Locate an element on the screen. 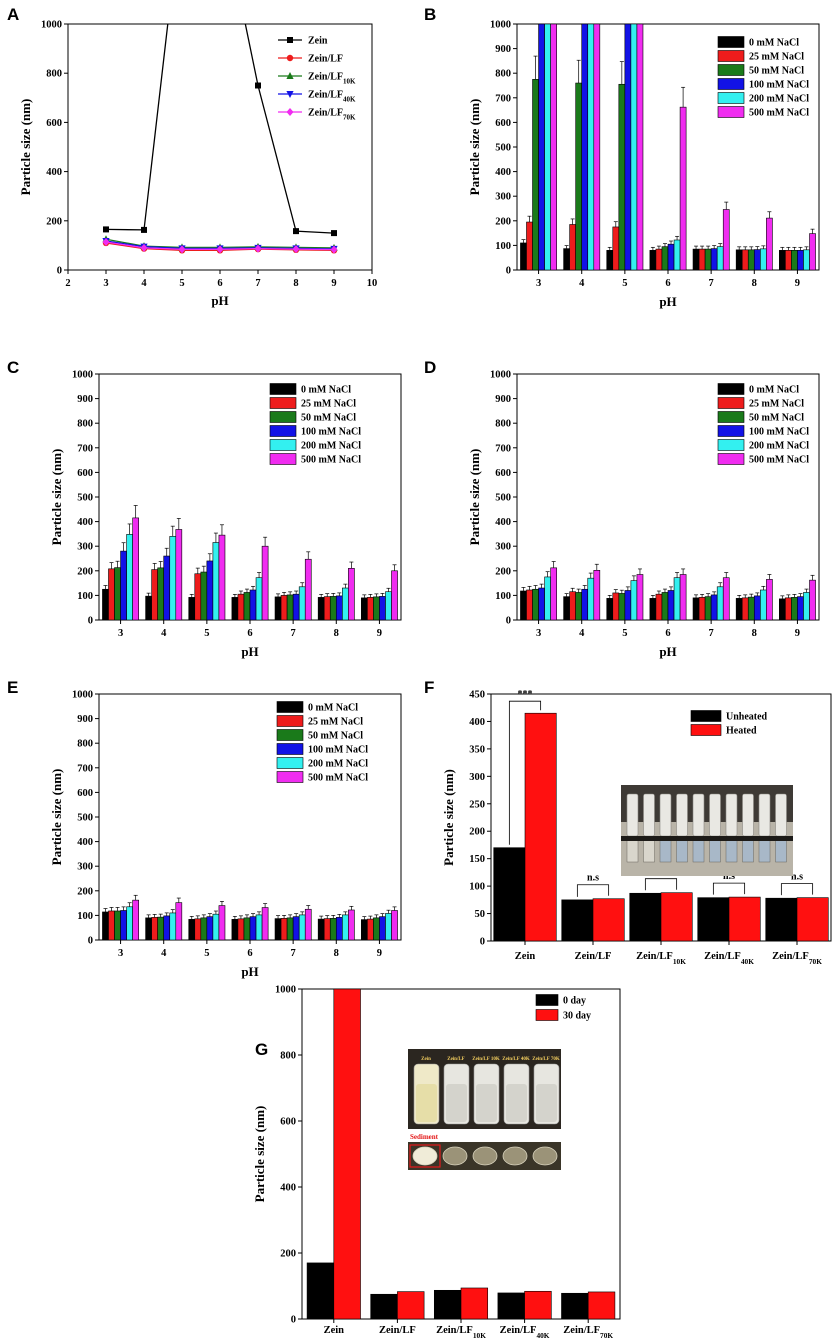 This screenshot has width=840, height=1339. legend-label: 0 mM NaCl is located at coordinates (333, 708).